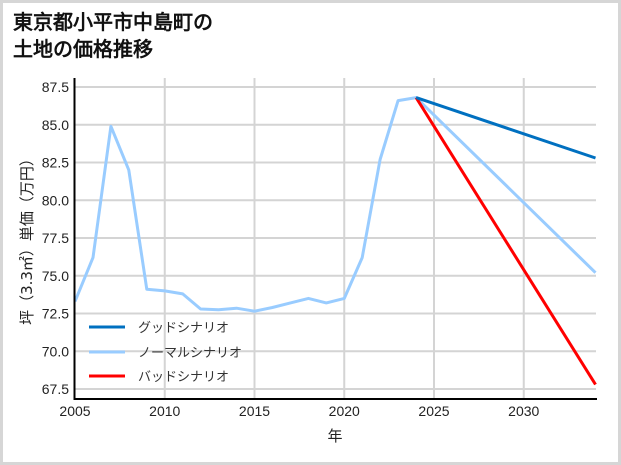 This screenshot has height=465, width=621. What do you see at coordinates (190, 353) in the screenshot?
I see `legend-label: ノーマルシナリオ` at bounding box center [190, 353].